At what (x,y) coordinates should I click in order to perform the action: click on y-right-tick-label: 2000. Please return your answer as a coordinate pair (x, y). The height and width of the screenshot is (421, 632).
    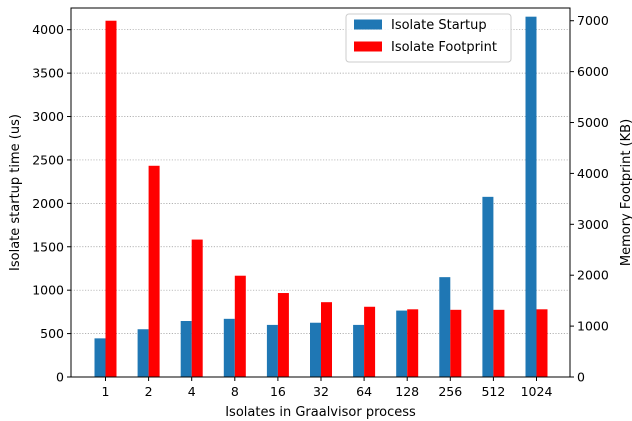
    Looking at the image, I should click on (593, 275).